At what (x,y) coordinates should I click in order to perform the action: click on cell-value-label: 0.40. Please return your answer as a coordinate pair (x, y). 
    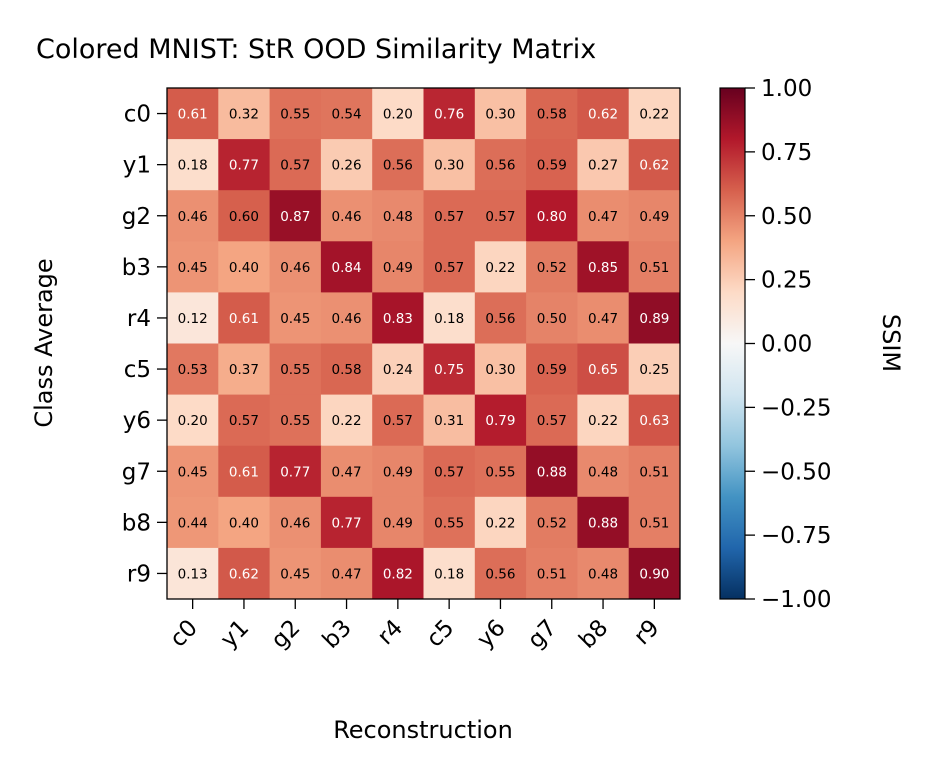
    Looking at the image, I should click on (244, 268).